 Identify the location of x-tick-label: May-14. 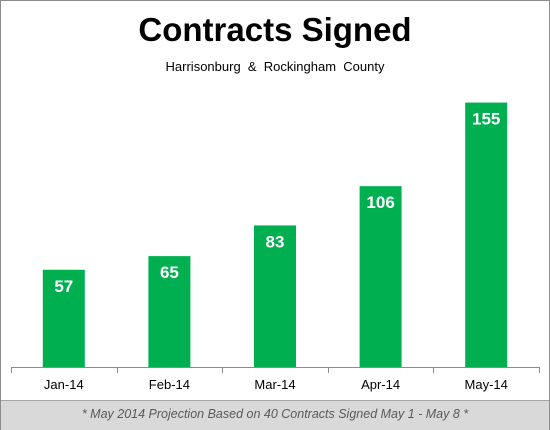
(486, 384).